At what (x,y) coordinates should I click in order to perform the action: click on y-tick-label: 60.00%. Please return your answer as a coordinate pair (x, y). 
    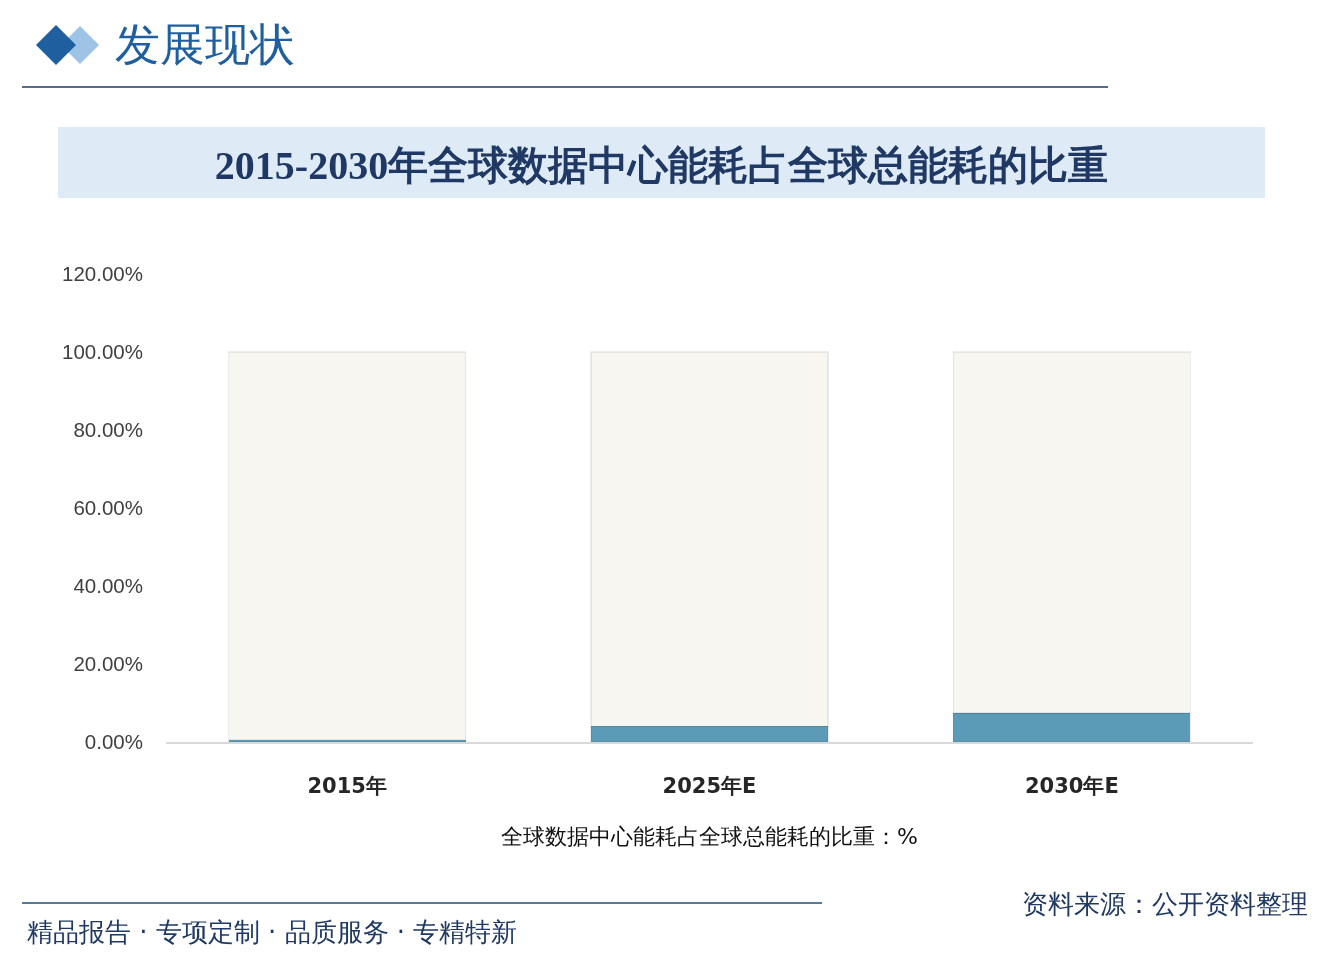
    Looking at the image, I should click on (108, 508).